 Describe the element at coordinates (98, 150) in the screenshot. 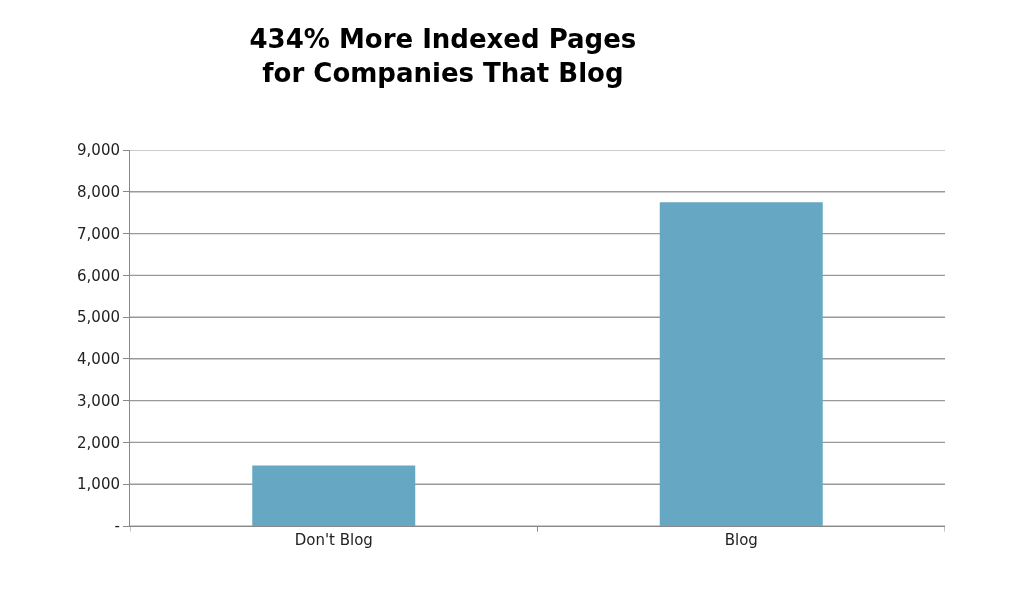

I see `y-tick-label: 9,000` at that location.